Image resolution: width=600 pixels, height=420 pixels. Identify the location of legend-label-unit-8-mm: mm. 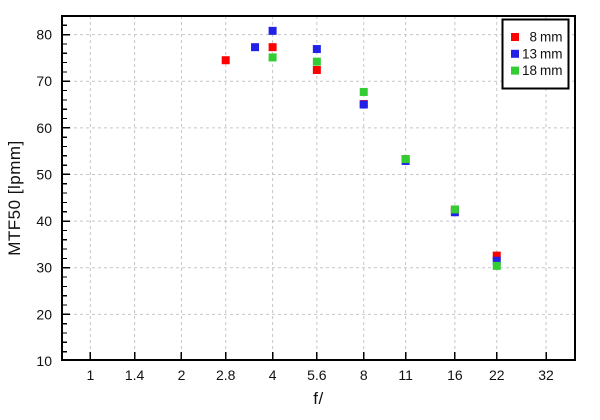
(551, 37).